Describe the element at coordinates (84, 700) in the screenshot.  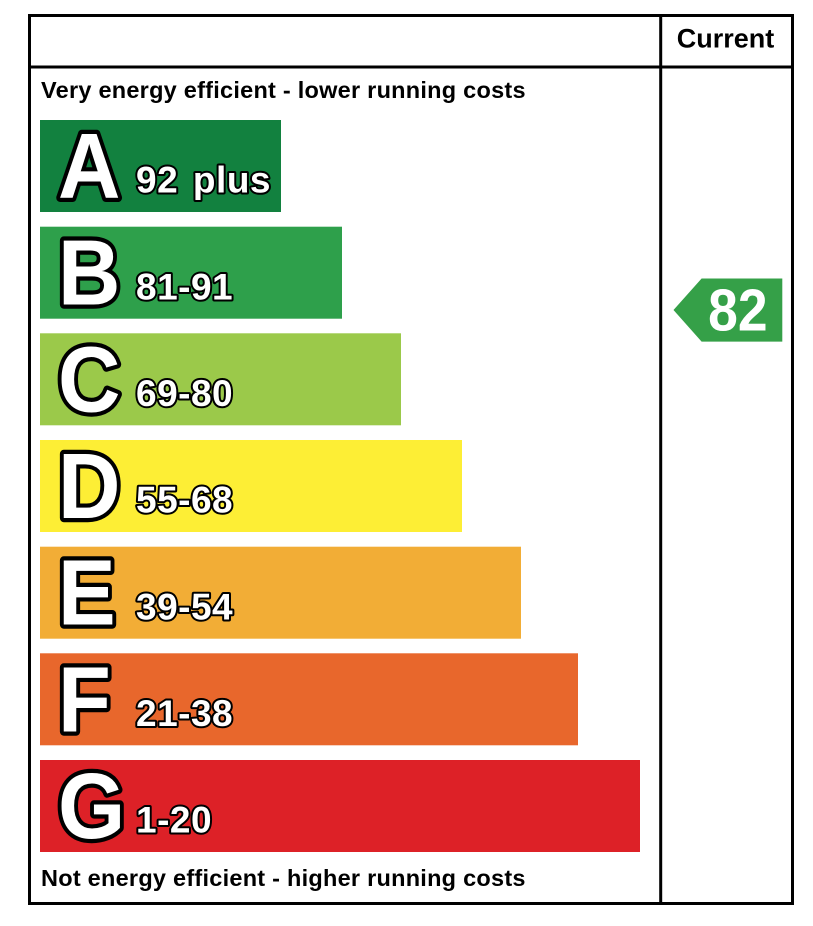
I see `svg-text: F` at that location.